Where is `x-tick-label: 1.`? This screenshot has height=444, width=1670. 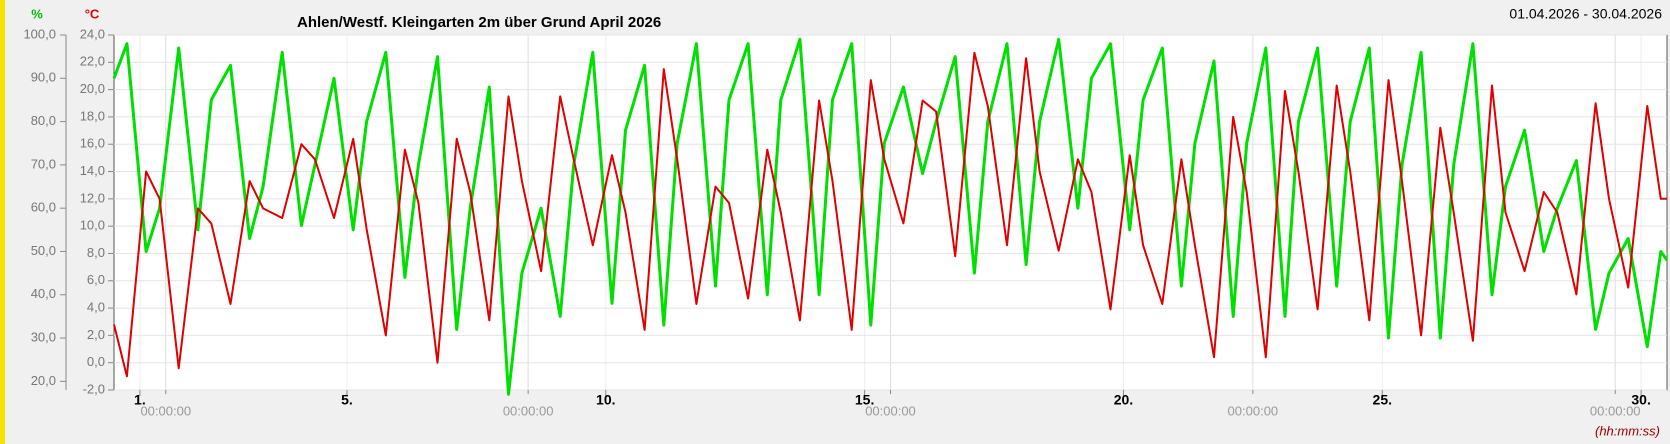 x-tick-label: 1. is located at coordinates (140, 400).